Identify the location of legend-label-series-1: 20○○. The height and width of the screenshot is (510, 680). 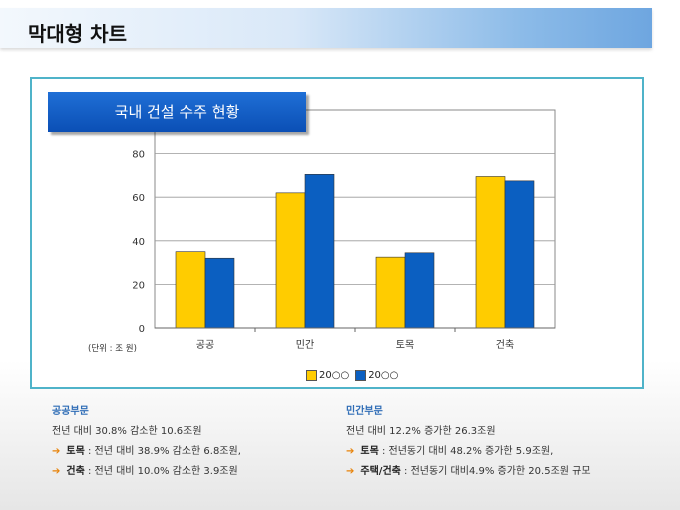
(334, 375).